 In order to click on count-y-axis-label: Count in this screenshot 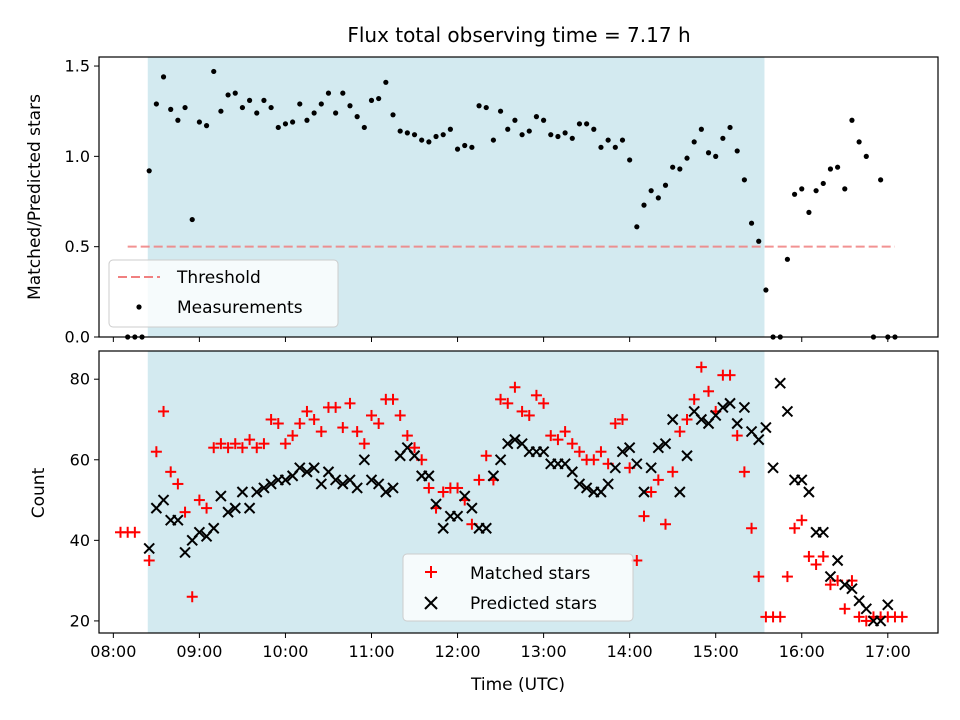, I will do `click(39, 492)`.